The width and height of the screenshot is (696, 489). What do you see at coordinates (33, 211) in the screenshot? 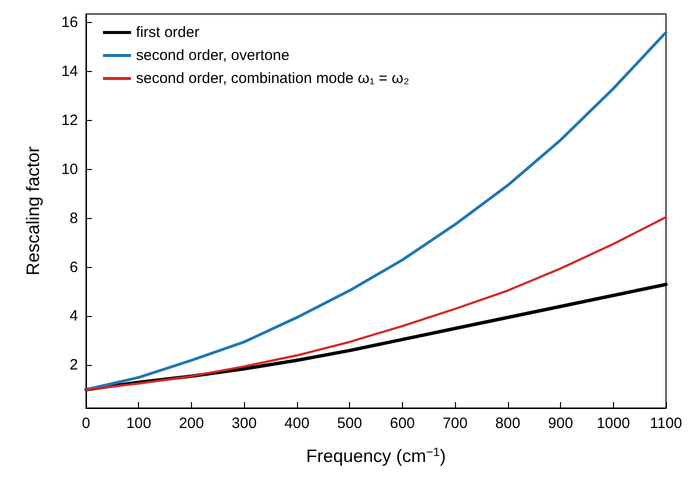
I see `y-axis-title: Rescaling factor` at bounding box center [33, 211].